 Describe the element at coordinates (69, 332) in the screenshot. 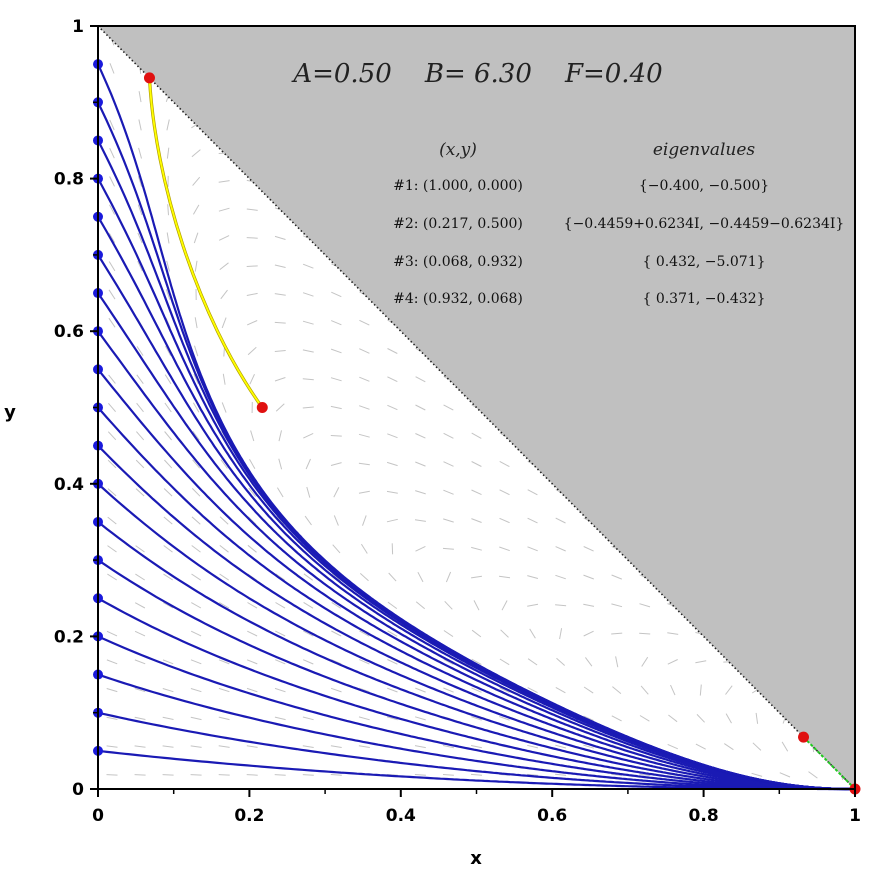

I see `y-tick-label: 0.6` at that location.